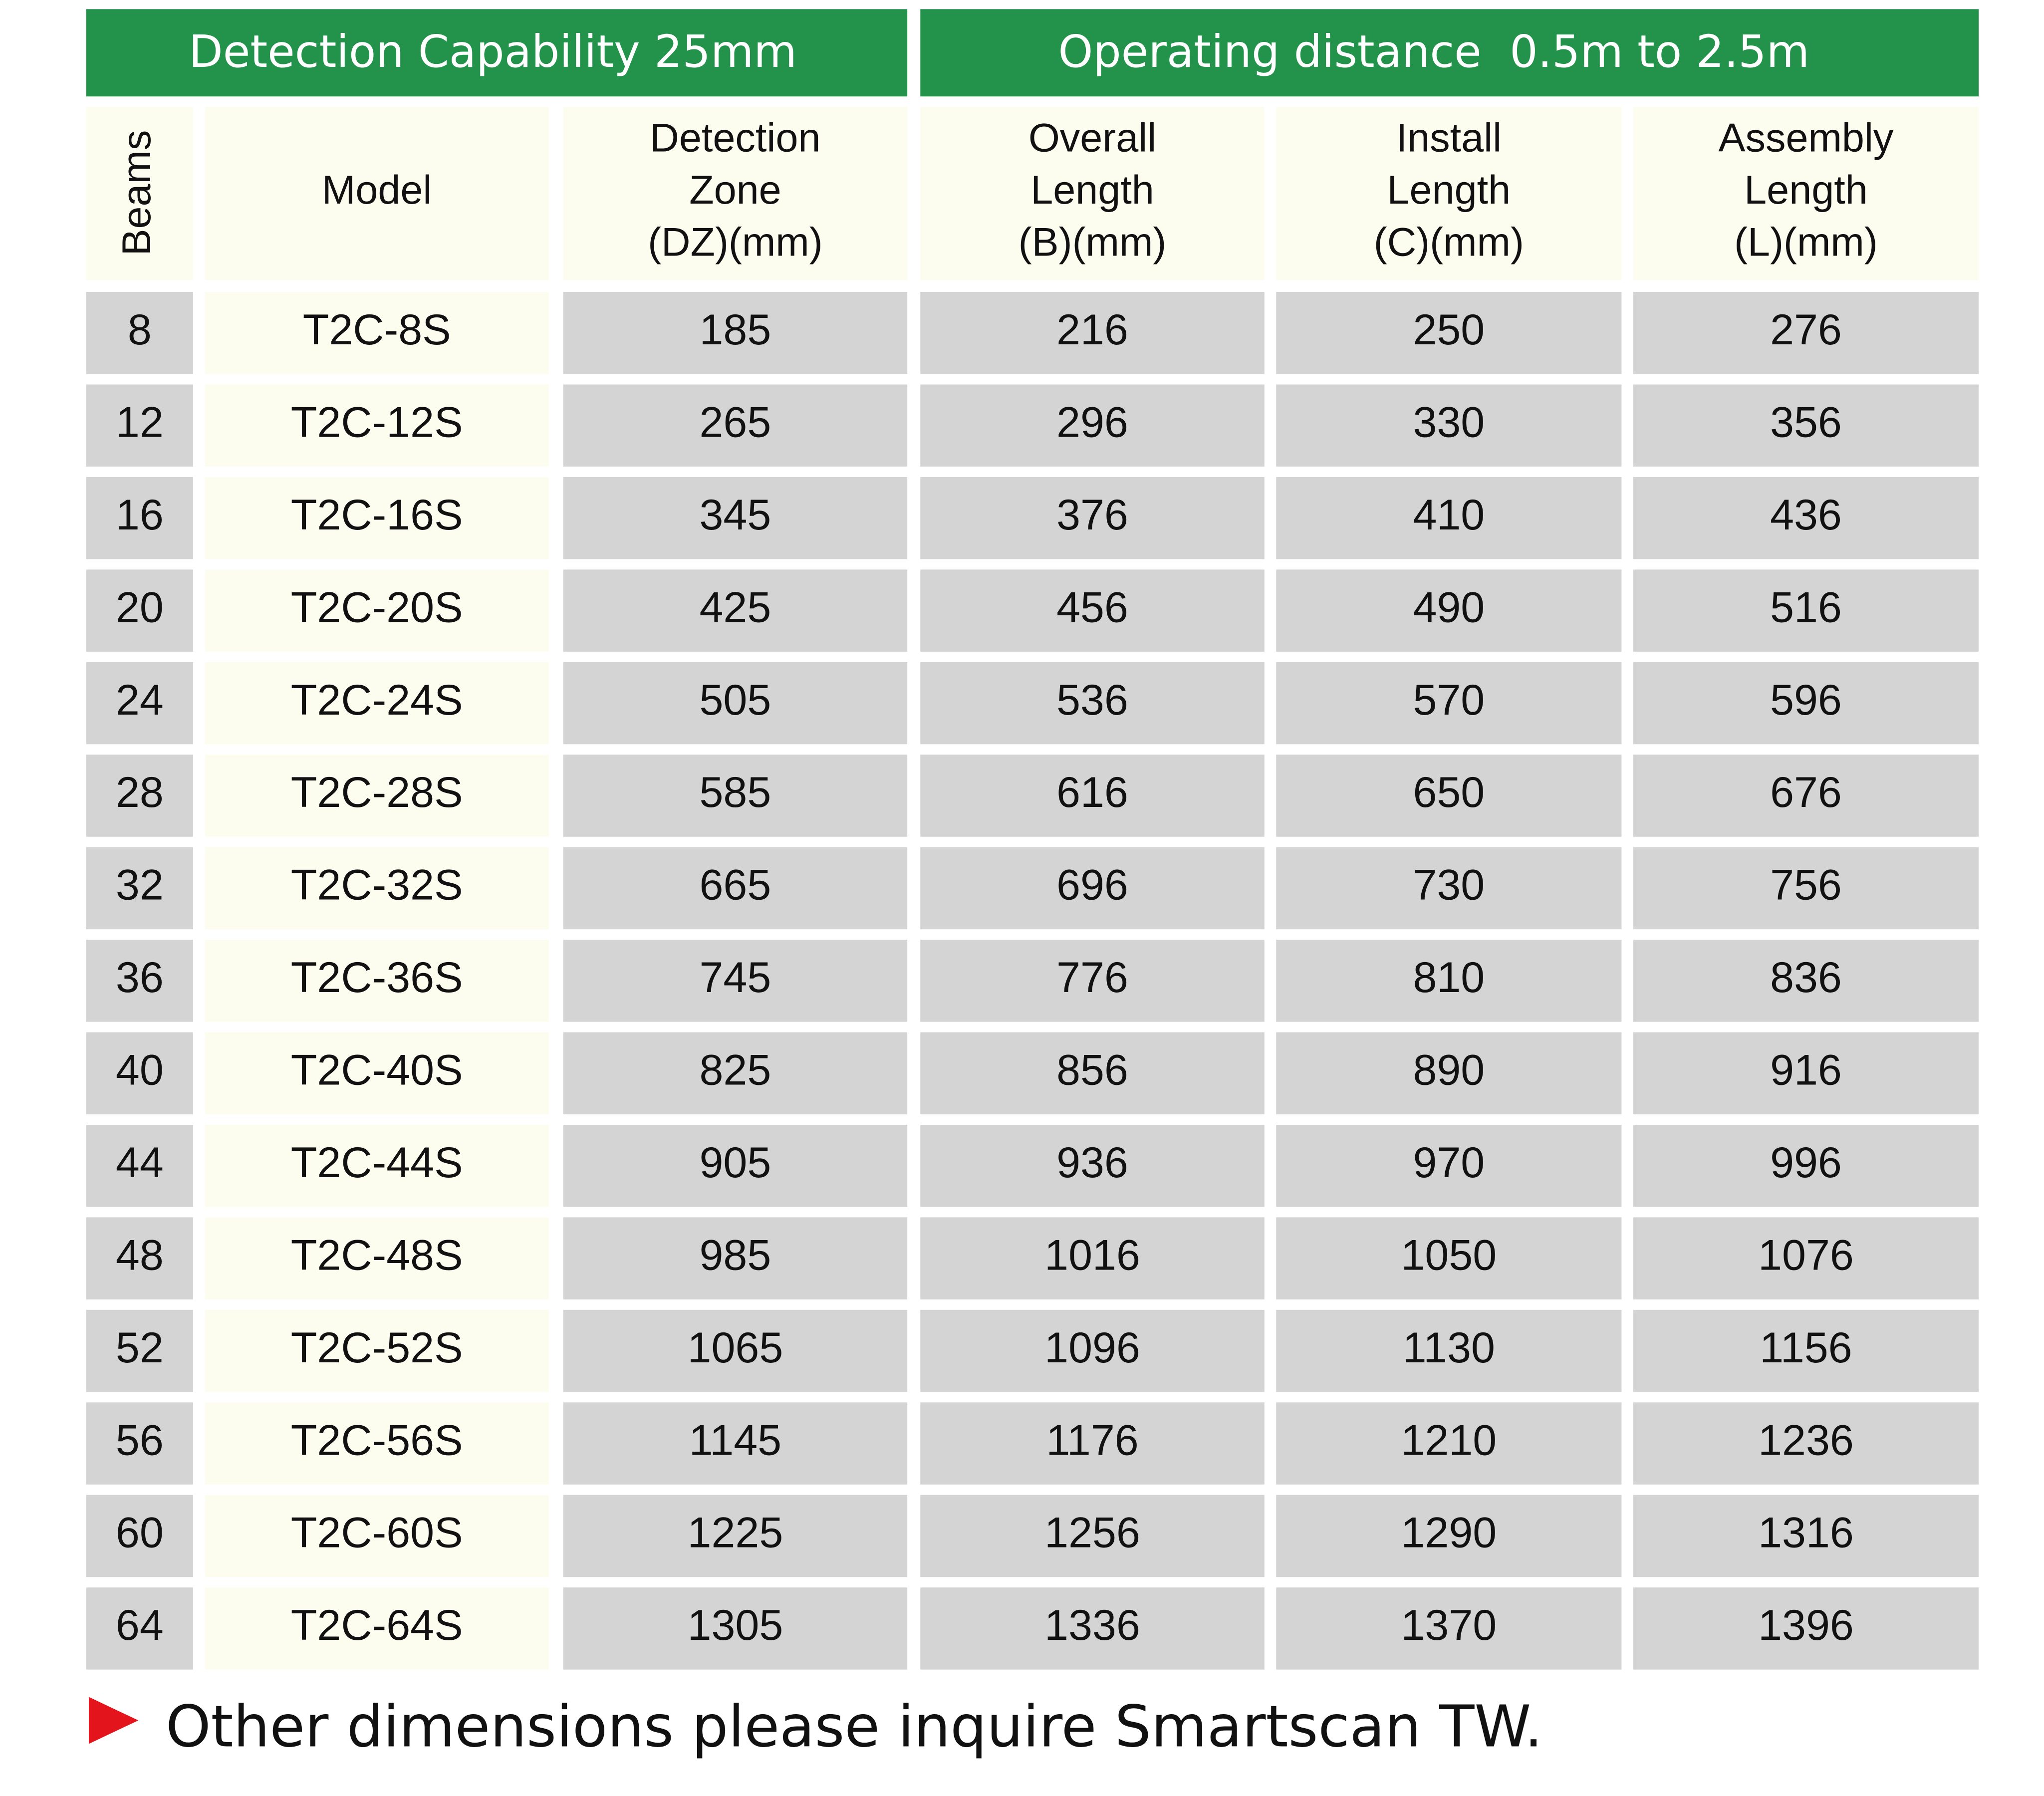 This screenshot has height=1796, width=2044. Describe the element at coordinates (1449, 885) in the screenshot. I see `cell-text: 730` at that location.